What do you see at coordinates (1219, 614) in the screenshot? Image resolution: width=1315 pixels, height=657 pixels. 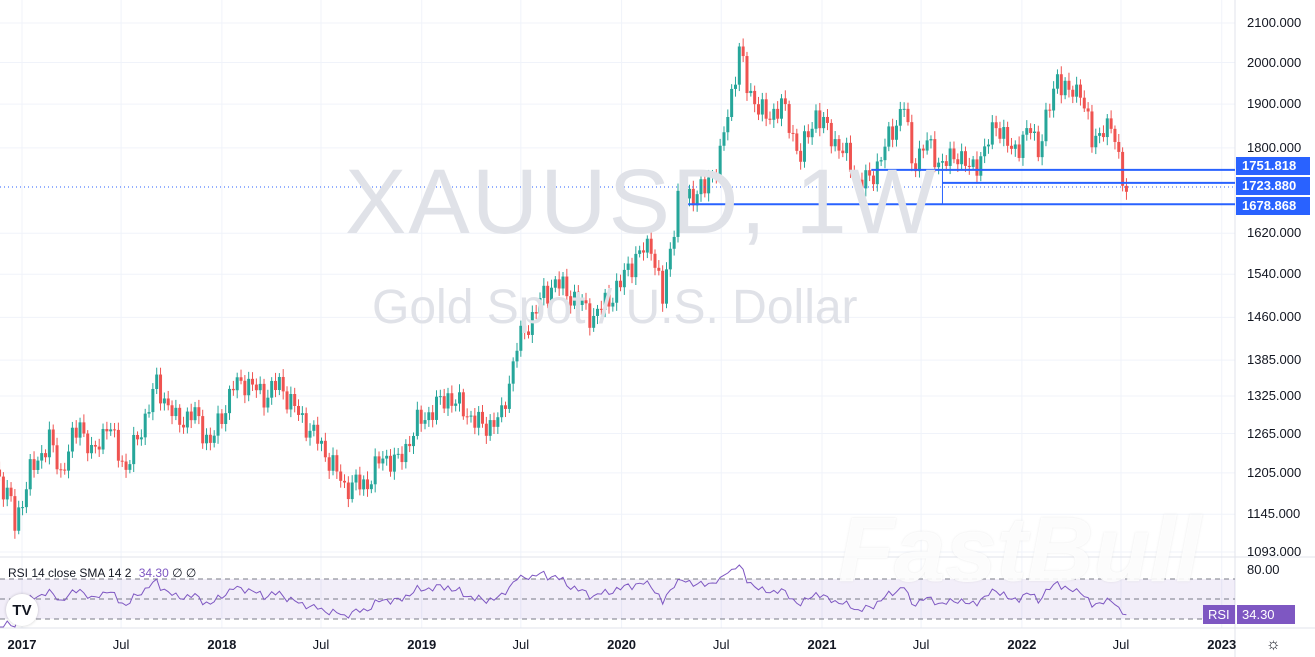 I see `rsi-badge-label: RSI` at bounding box center [1219, 614].